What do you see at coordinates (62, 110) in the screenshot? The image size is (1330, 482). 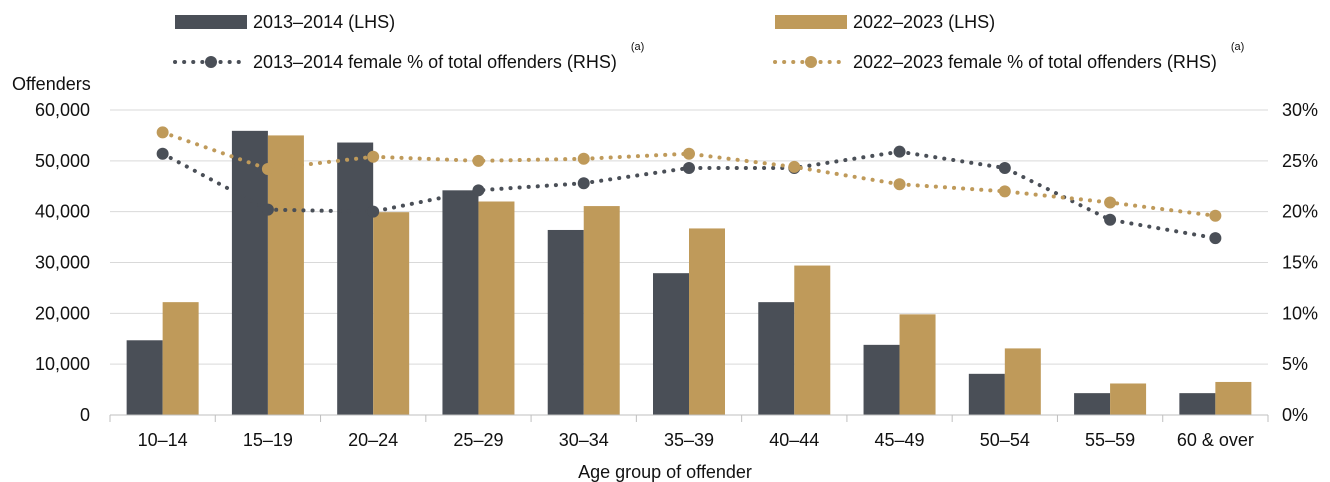 I see `y-tick-label: 60,000` at bounding box center [62, 110].